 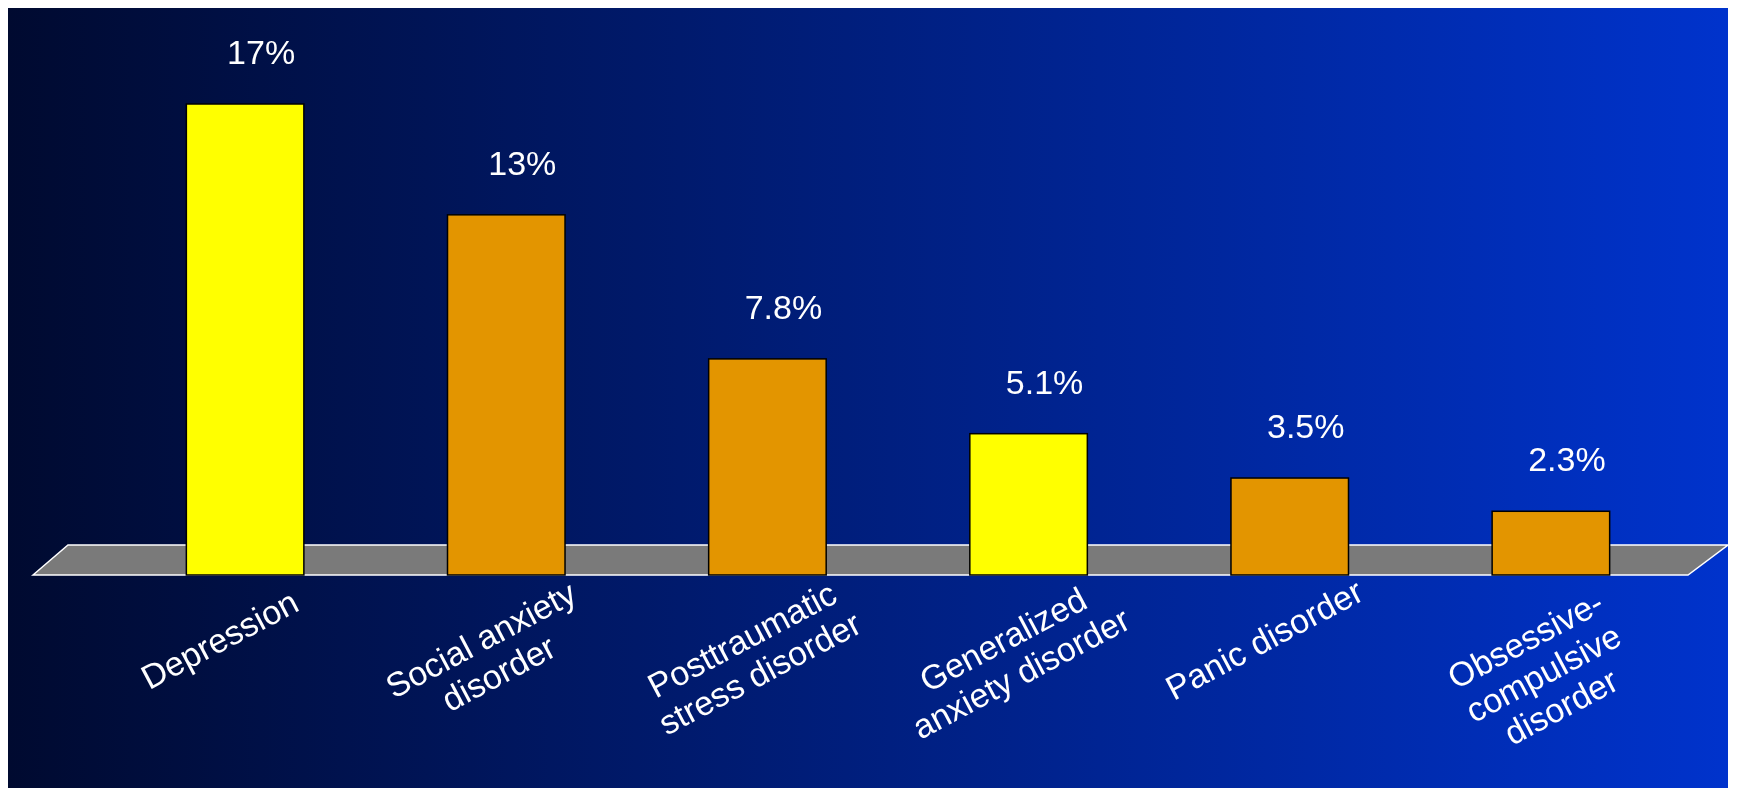 I want to click on data-label: 2.3%, so click(x=1567, y=459).